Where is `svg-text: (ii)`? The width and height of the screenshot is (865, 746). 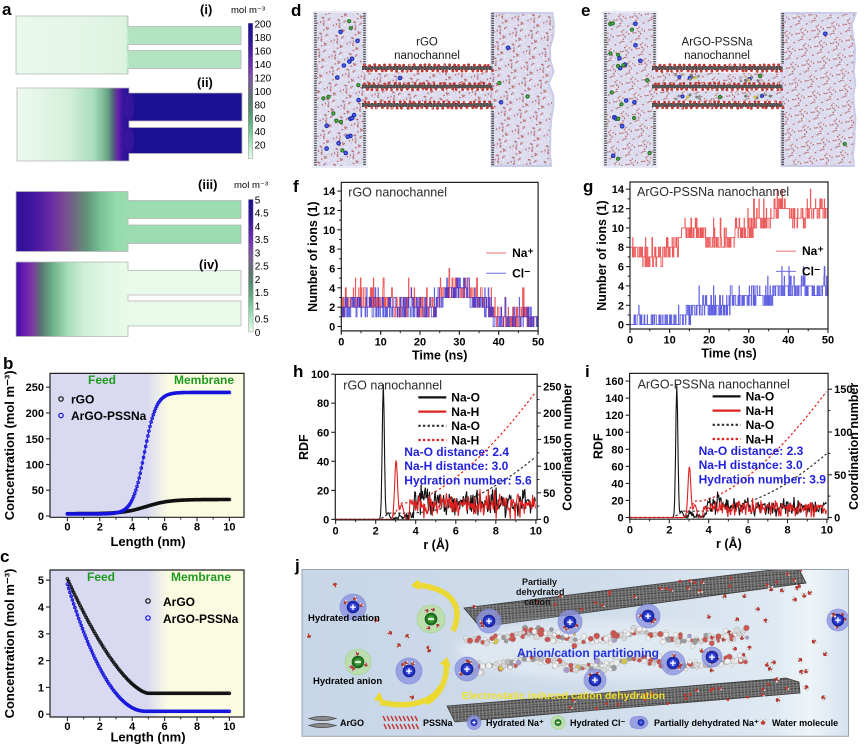
svg-text: (ii) is located at coordinates (205, 82).